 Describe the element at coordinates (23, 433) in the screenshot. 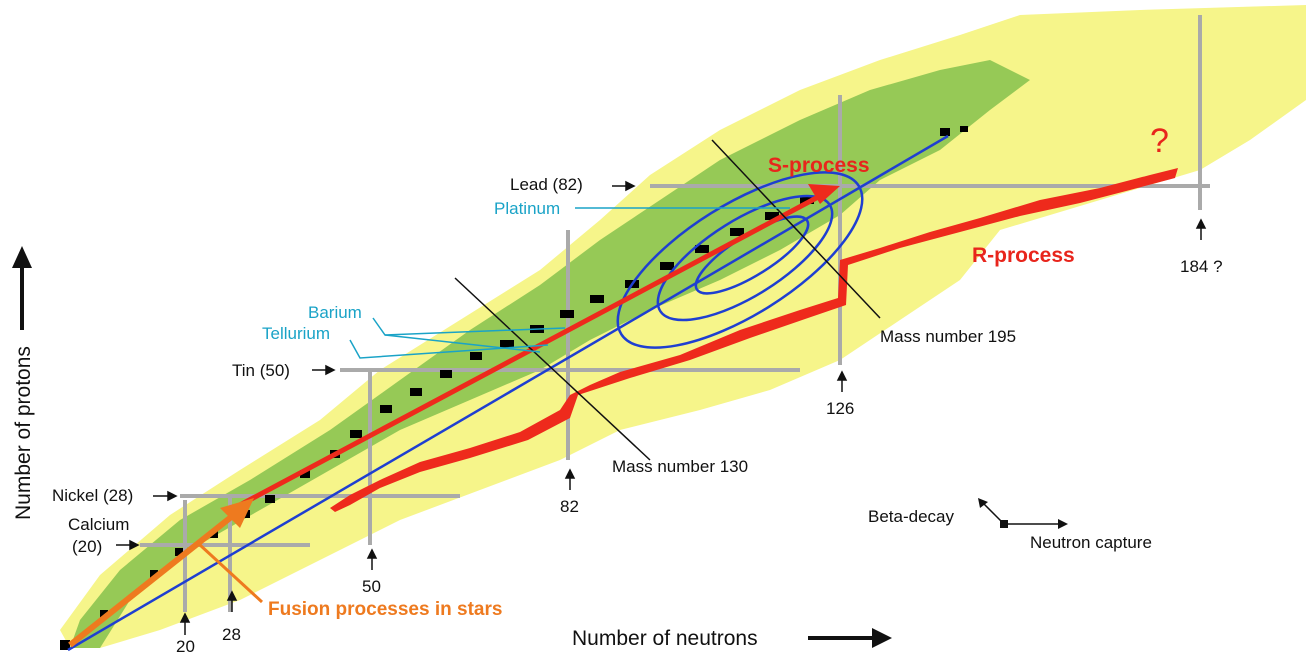

I see `y-axis-label: Number of protons` at that location.